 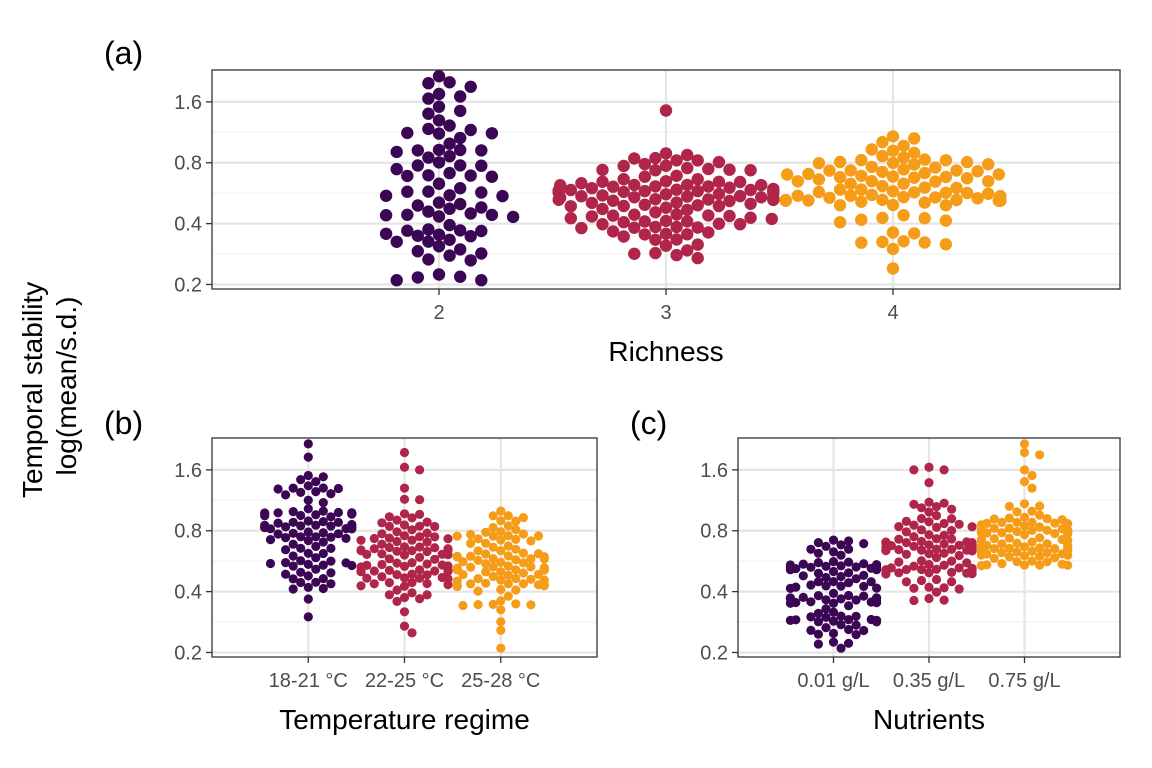 I want to click on panel-tag-a: (a), so click(x=123, y=53).